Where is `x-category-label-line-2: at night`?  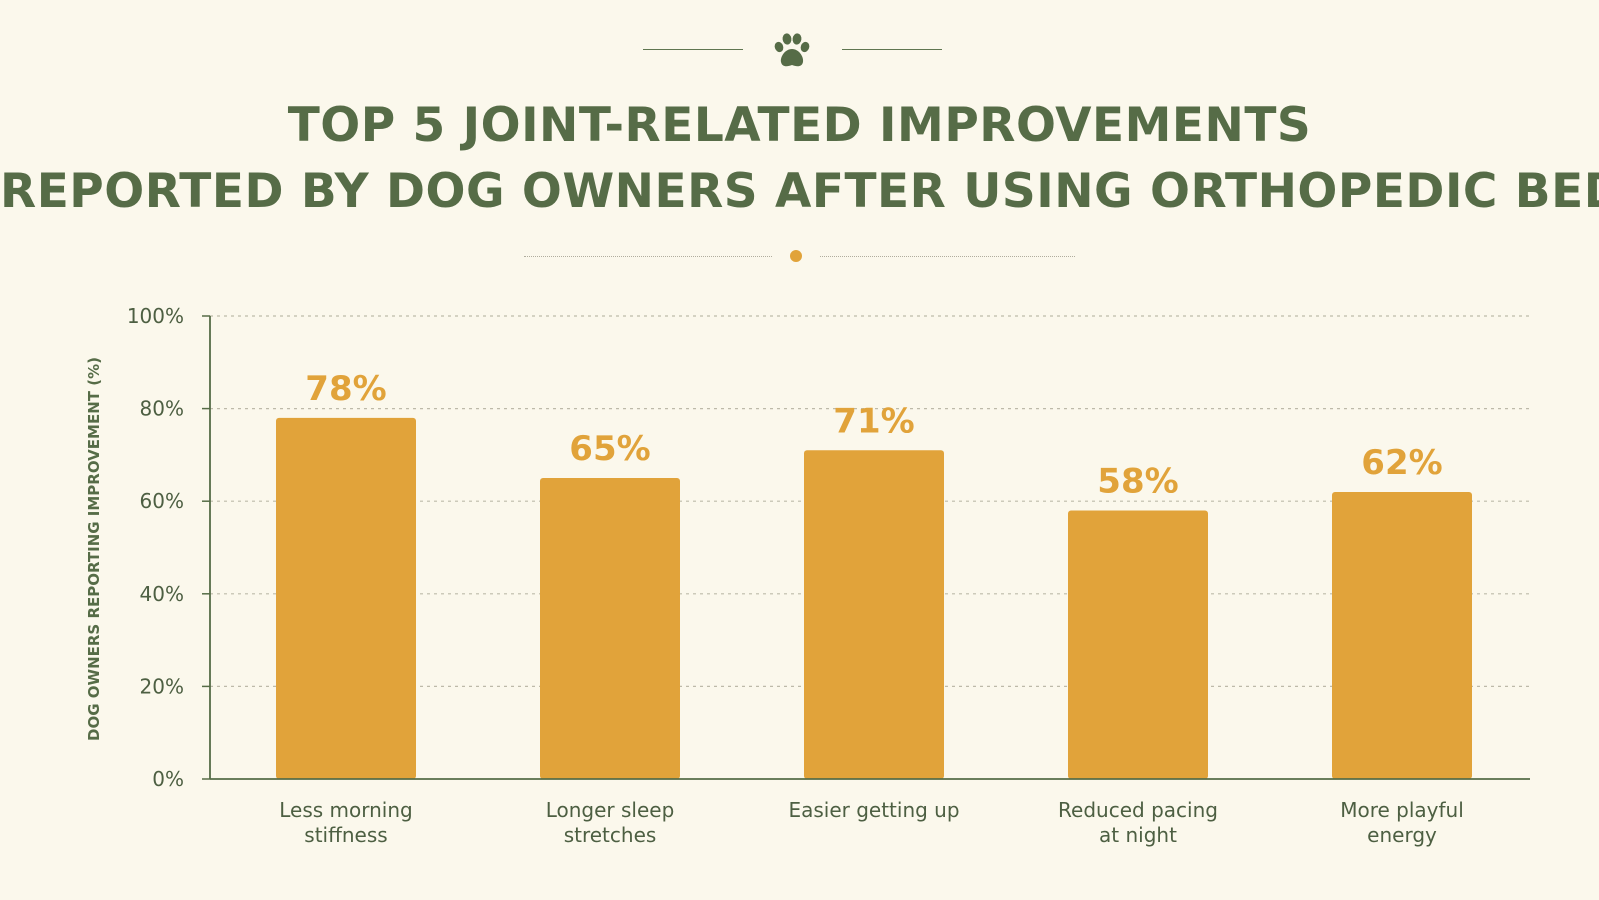 x-category-label-line-2: at night is located at coordinates (1138, 835).